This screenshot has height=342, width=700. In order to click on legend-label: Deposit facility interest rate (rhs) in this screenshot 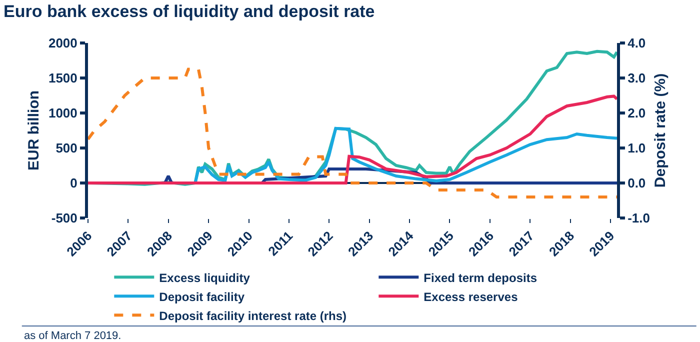, I will do `click(253, 315)`.